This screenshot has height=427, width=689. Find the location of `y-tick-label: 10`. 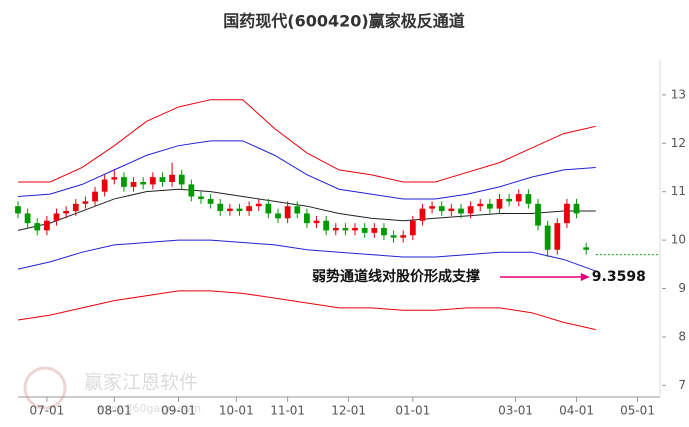

y-tick-label: 10 is located at coordinates (678, 240).